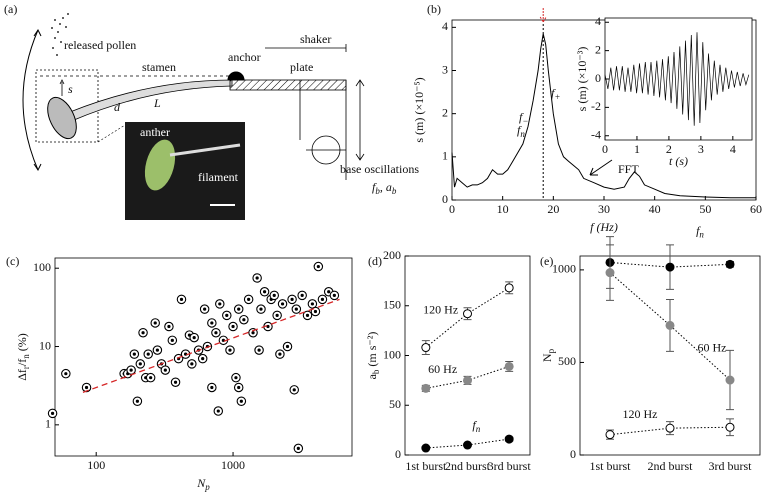 Image resolution: width=766 pixels, height=496 pixels. Describe the element at coordinates (22, 375) in the screenshot. I see `text-part: Δf` at that location.